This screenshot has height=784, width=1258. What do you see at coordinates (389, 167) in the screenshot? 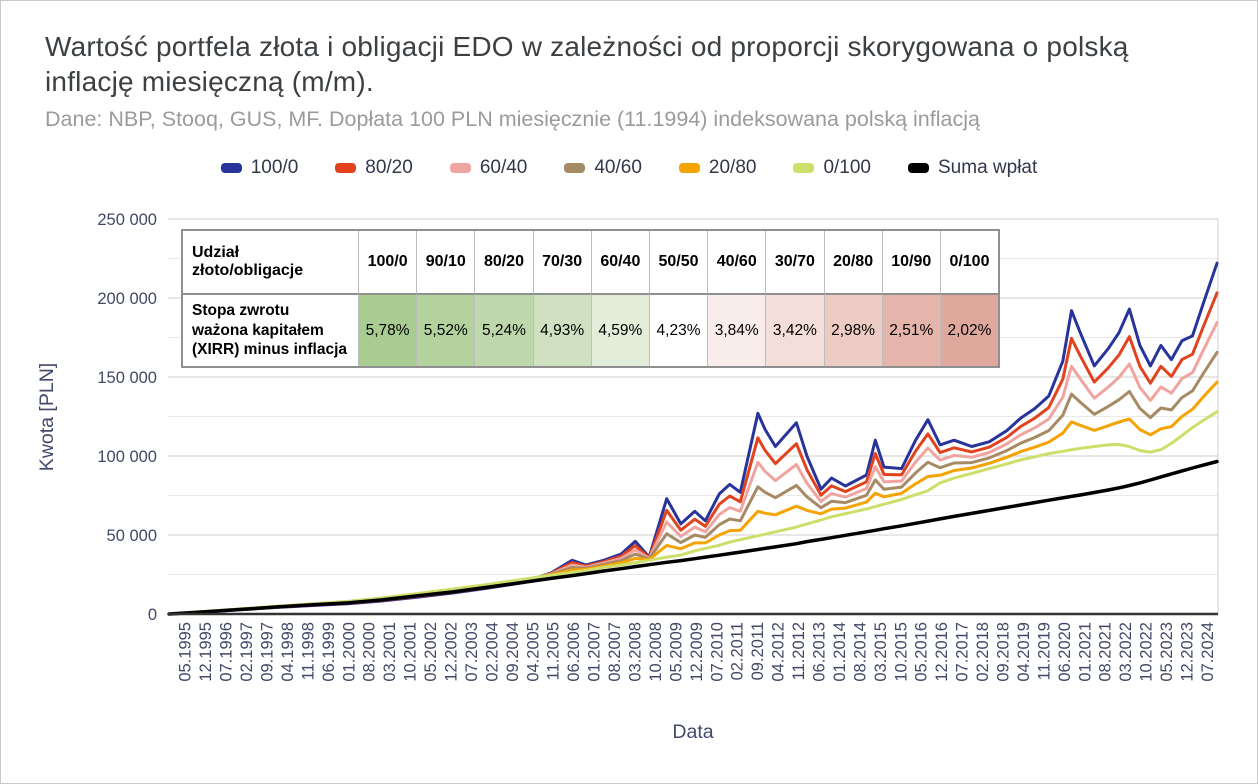
I see `legend-label: 80/20` at bounding box center [389, 167].